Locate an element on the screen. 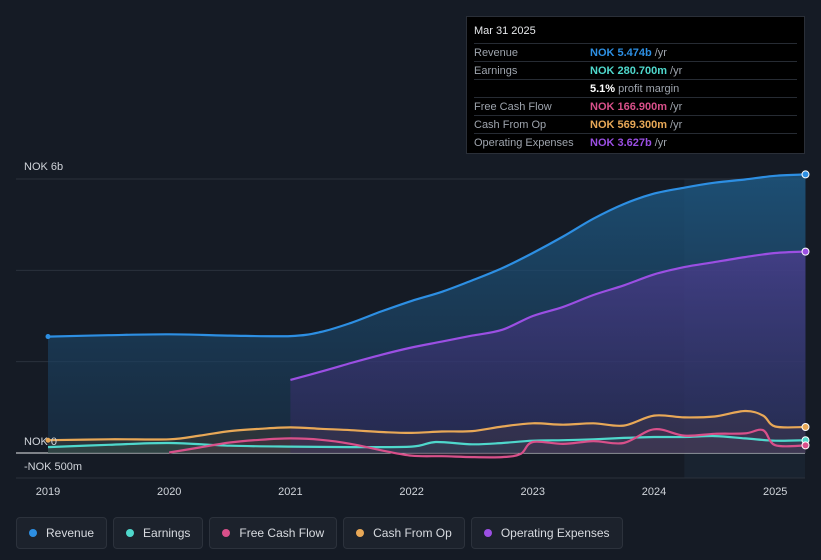 The height and width of the screenshot is (560, 821). y-axis-bottom-label: -NOK 500m is located at coordinates (53, 467).